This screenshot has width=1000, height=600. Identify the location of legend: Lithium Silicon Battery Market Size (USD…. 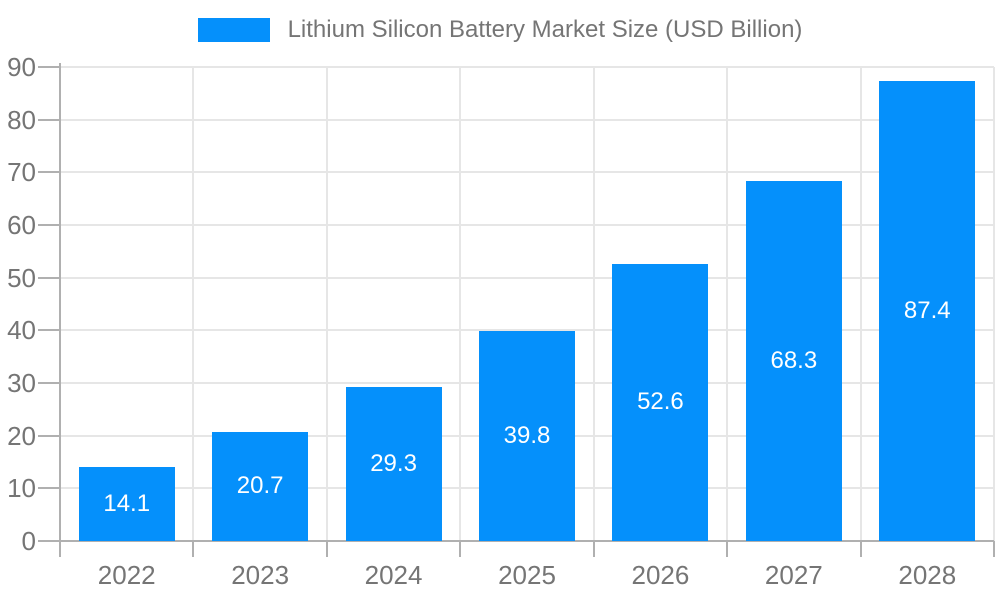
(500, 30).